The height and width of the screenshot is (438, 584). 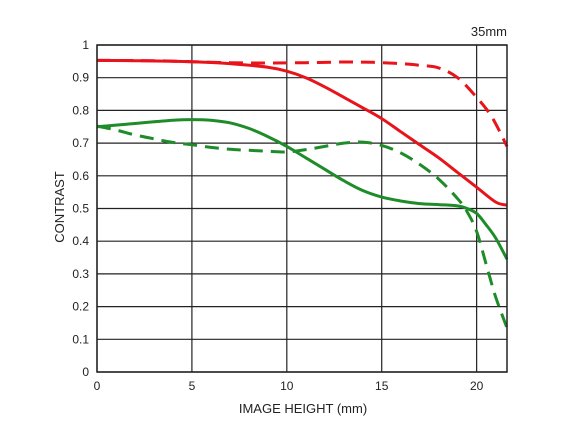 I want to click on y-tick-label: 1, so click(x=85, y=45).